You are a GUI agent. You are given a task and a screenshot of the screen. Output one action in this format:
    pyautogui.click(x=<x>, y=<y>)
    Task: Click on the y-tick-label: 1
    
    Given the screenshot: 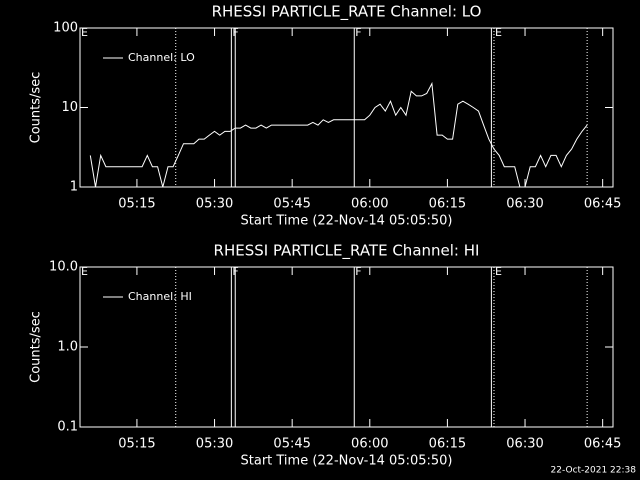 What is the action you would take?
    pyautogui.click(x=74, y=187)
    